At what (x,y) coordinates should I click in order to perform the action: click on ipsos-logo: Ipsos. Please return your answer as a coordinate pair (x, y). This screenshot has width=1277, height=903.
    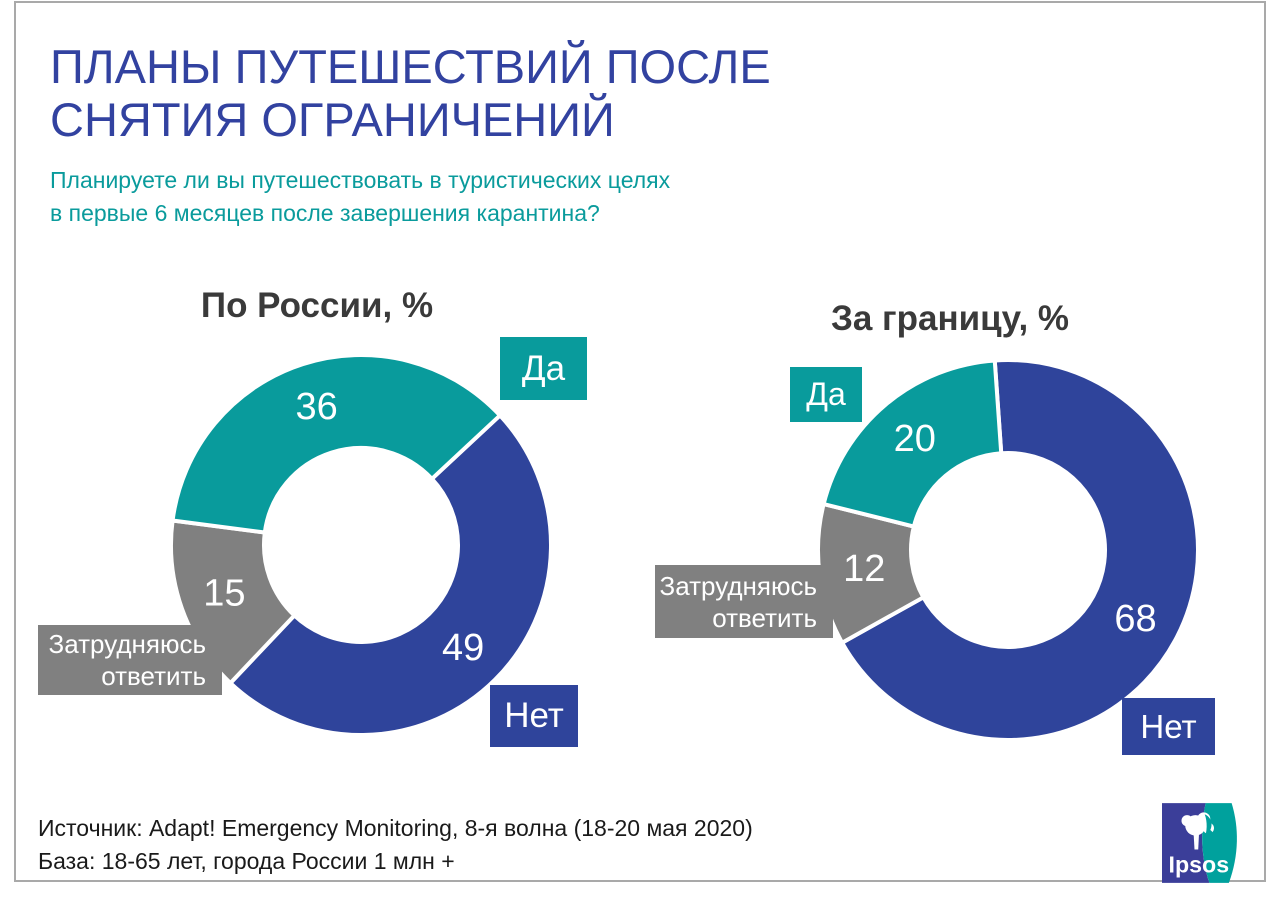
    Looking at the image, I should click on (1199, 843).